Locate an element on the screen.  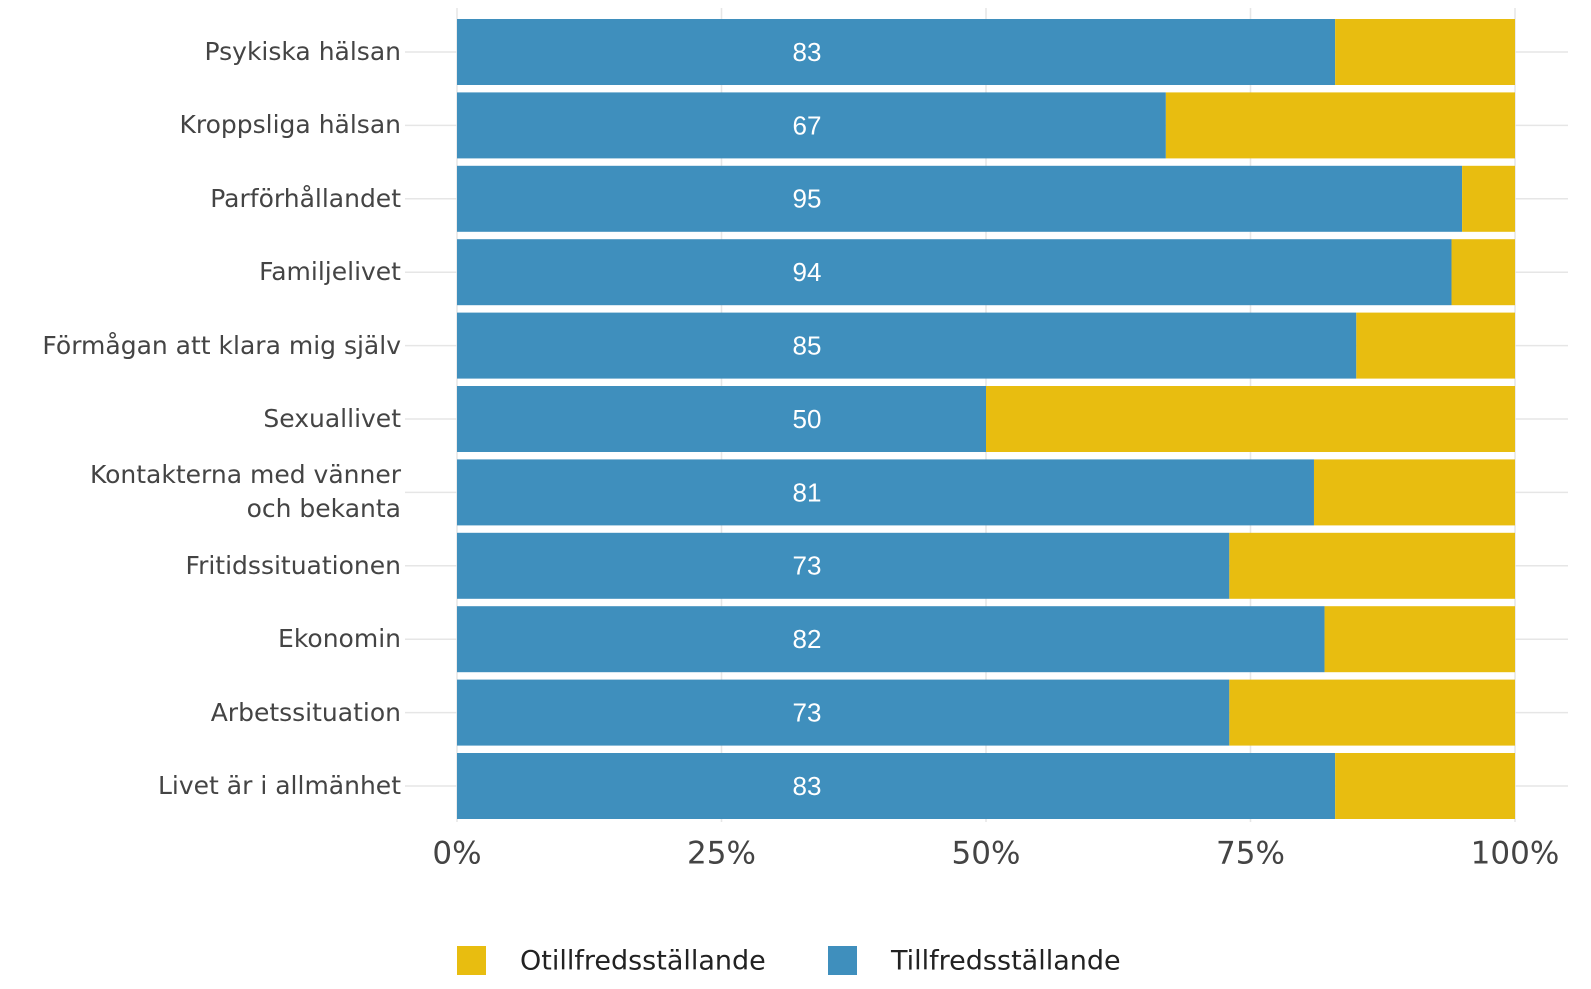
data-label: 67 is located at coordinates (807, 125).